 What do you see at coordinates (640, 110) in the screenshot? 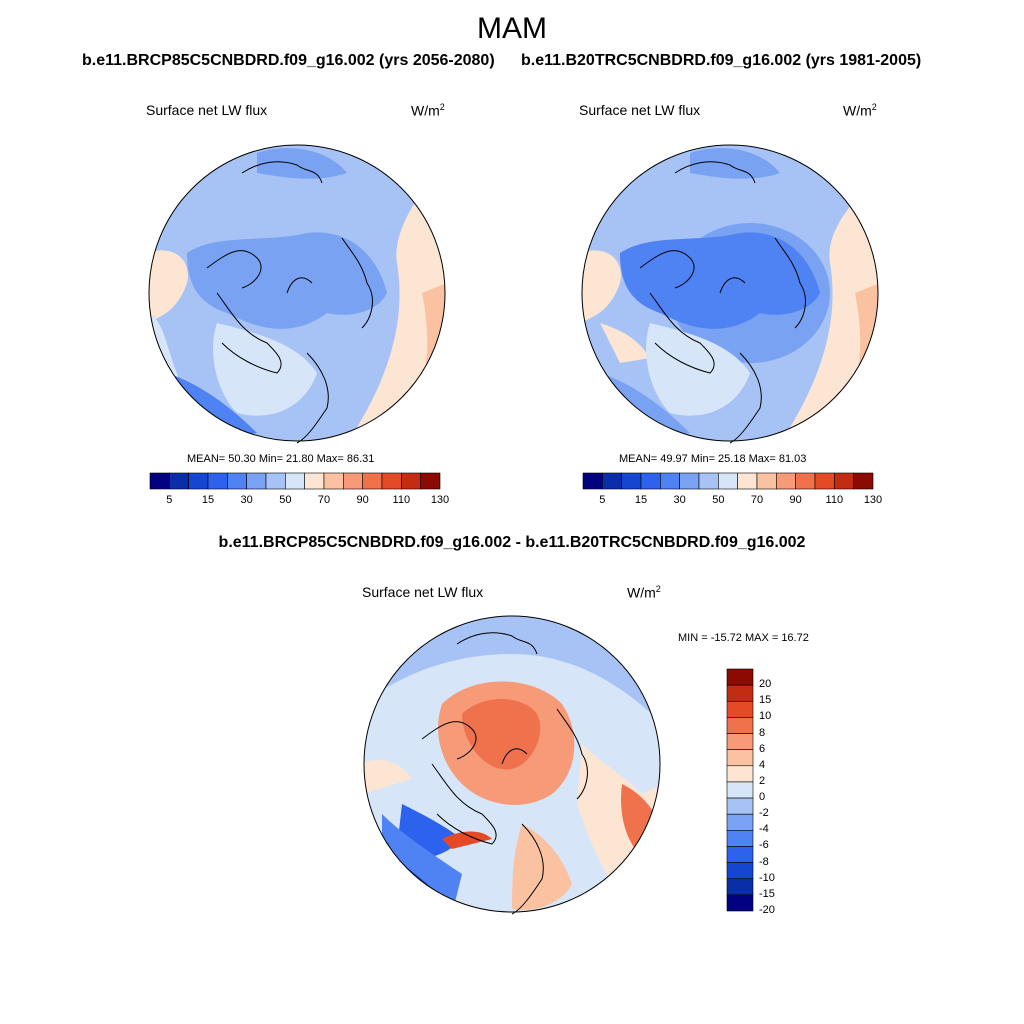
I see `right-variable-label: Surface net LW flux` at bounding box center [640, 110].